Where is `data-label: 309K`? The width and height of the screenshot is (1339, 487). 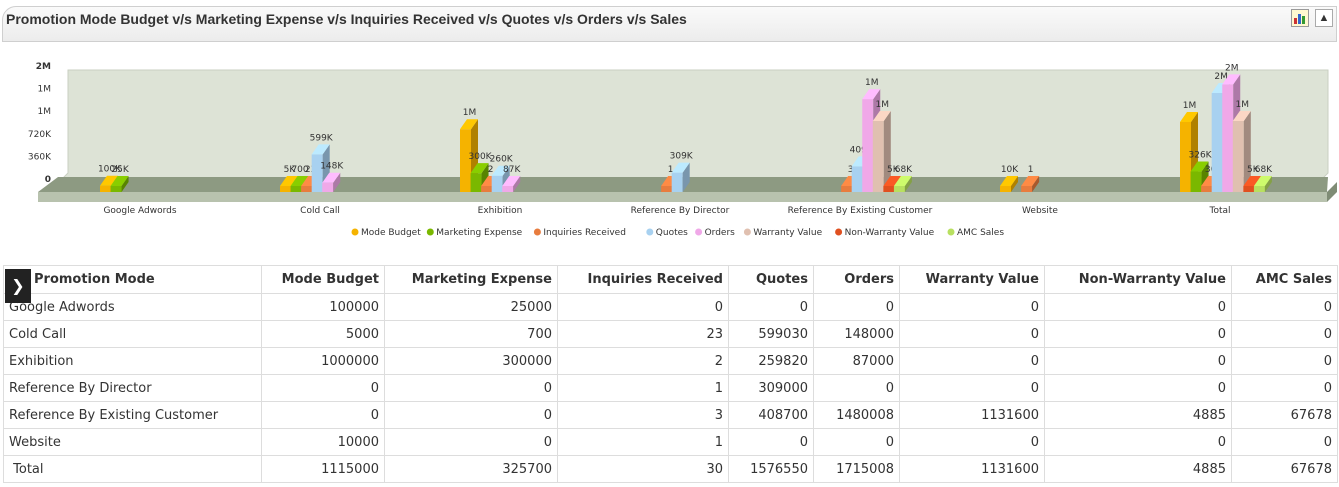 data-label: 309K is located at coordinates (682, 157).